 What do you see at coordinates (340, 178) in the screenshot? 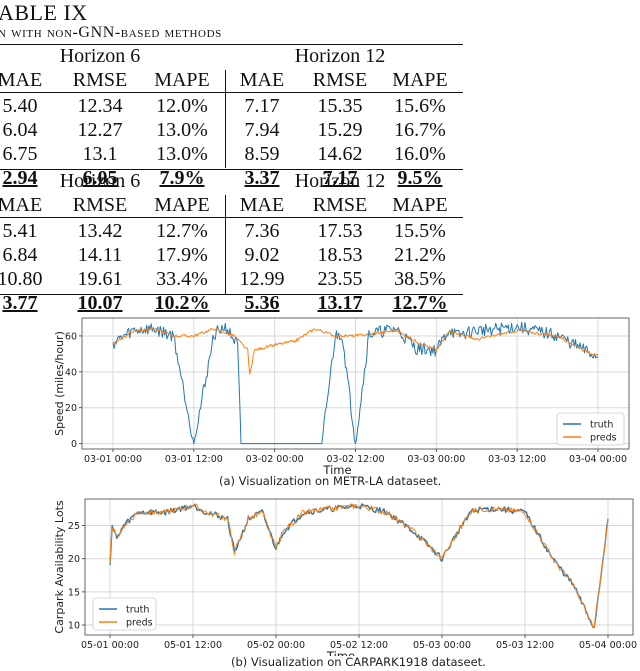
I see `table-cell-best: 7.17` at bounding box center [340, 178].